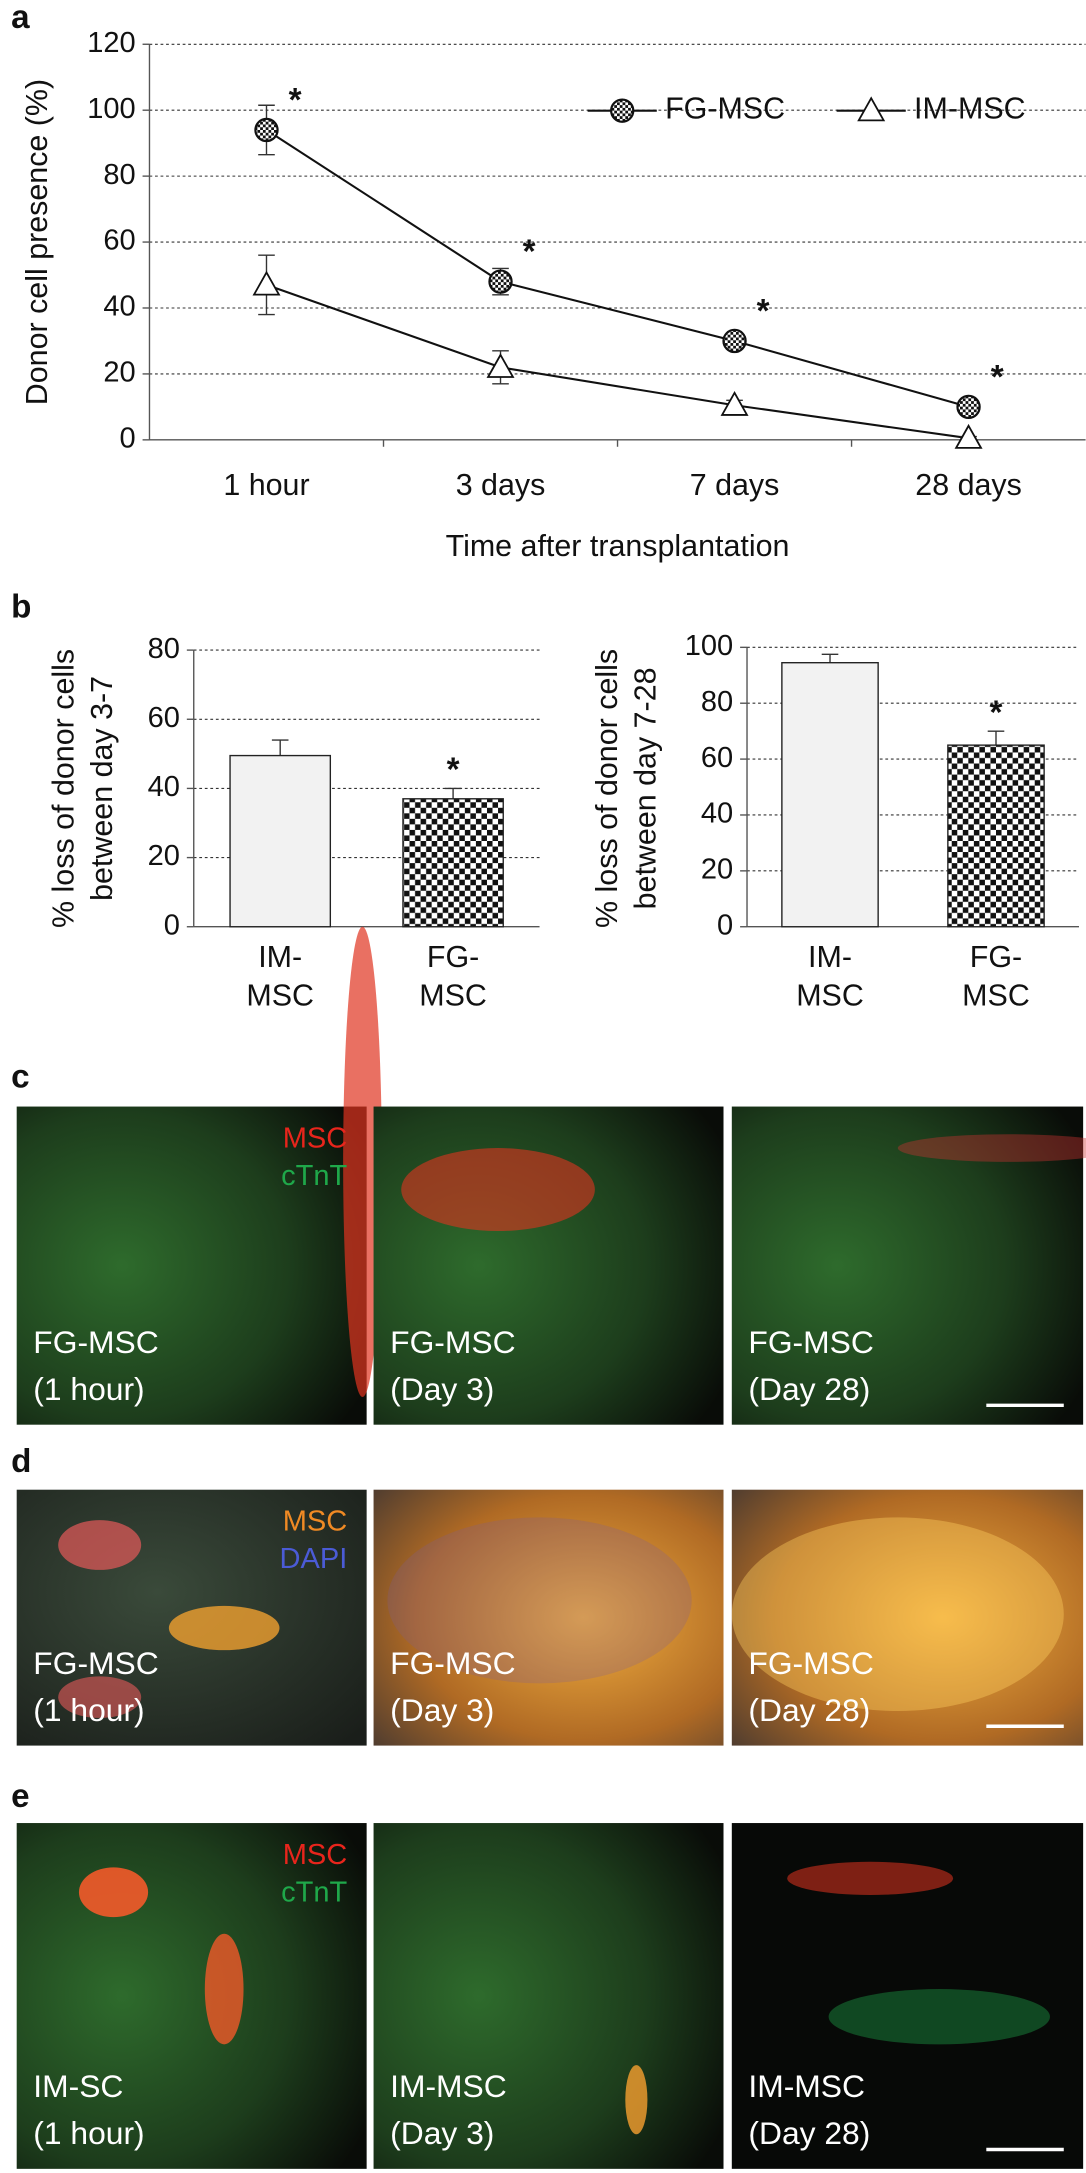 The image size is (1086, 2173). I want to click on x-tick-label: 28 days, so click(968, 485).